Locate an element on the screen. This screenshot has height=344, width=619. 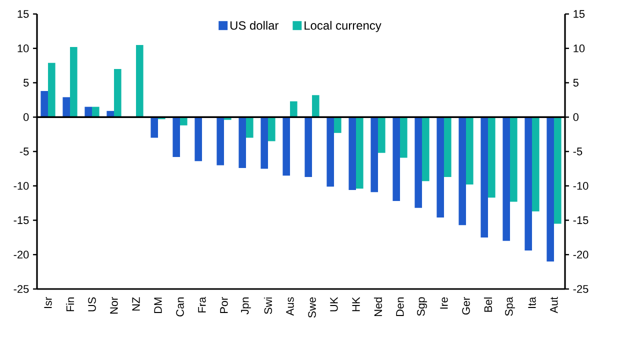
y-tick-label: 5 is located at coordinates (575, 82).